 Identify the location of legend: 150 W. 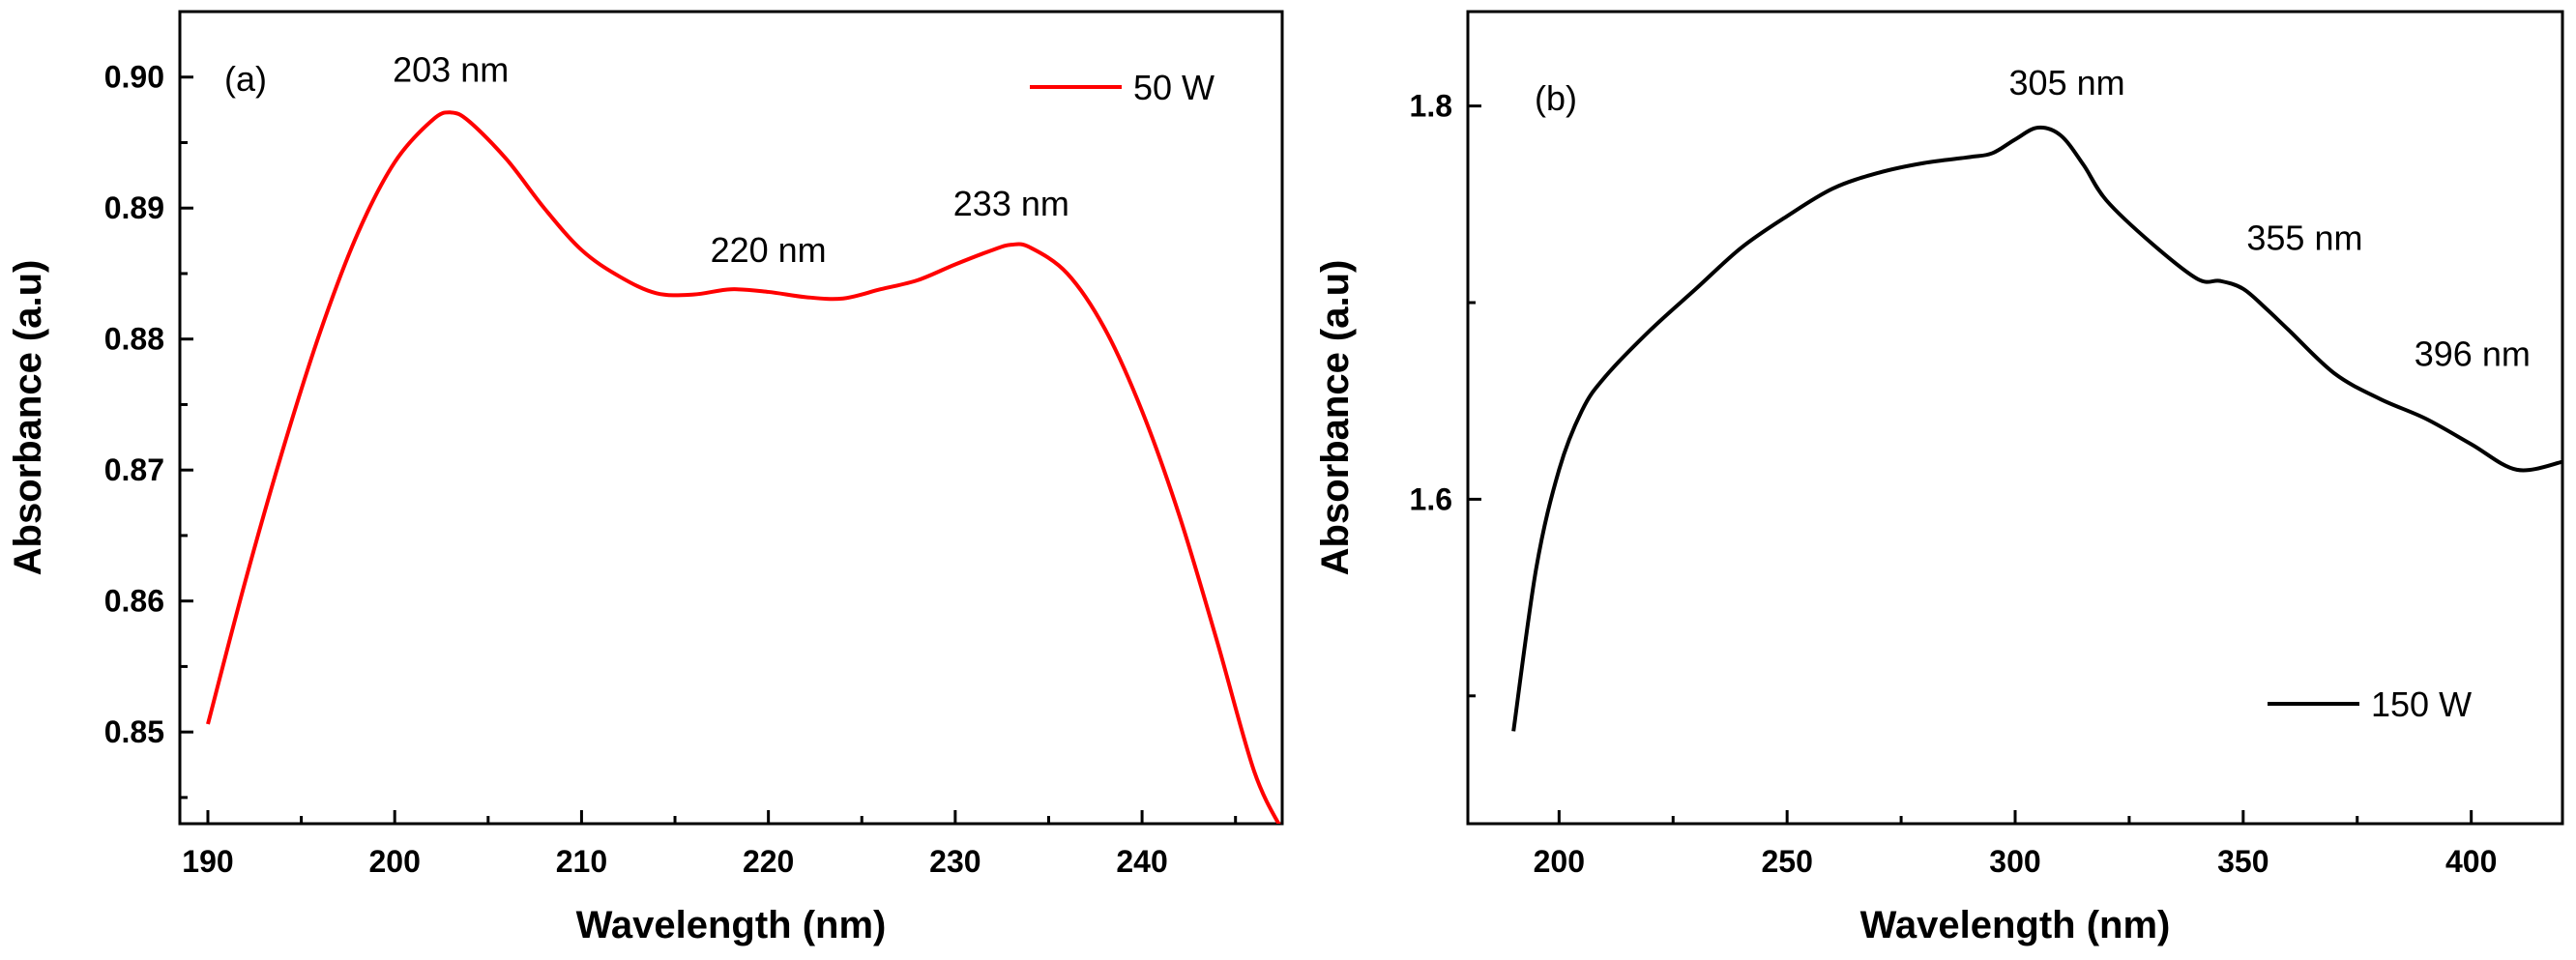
(2370, 704).